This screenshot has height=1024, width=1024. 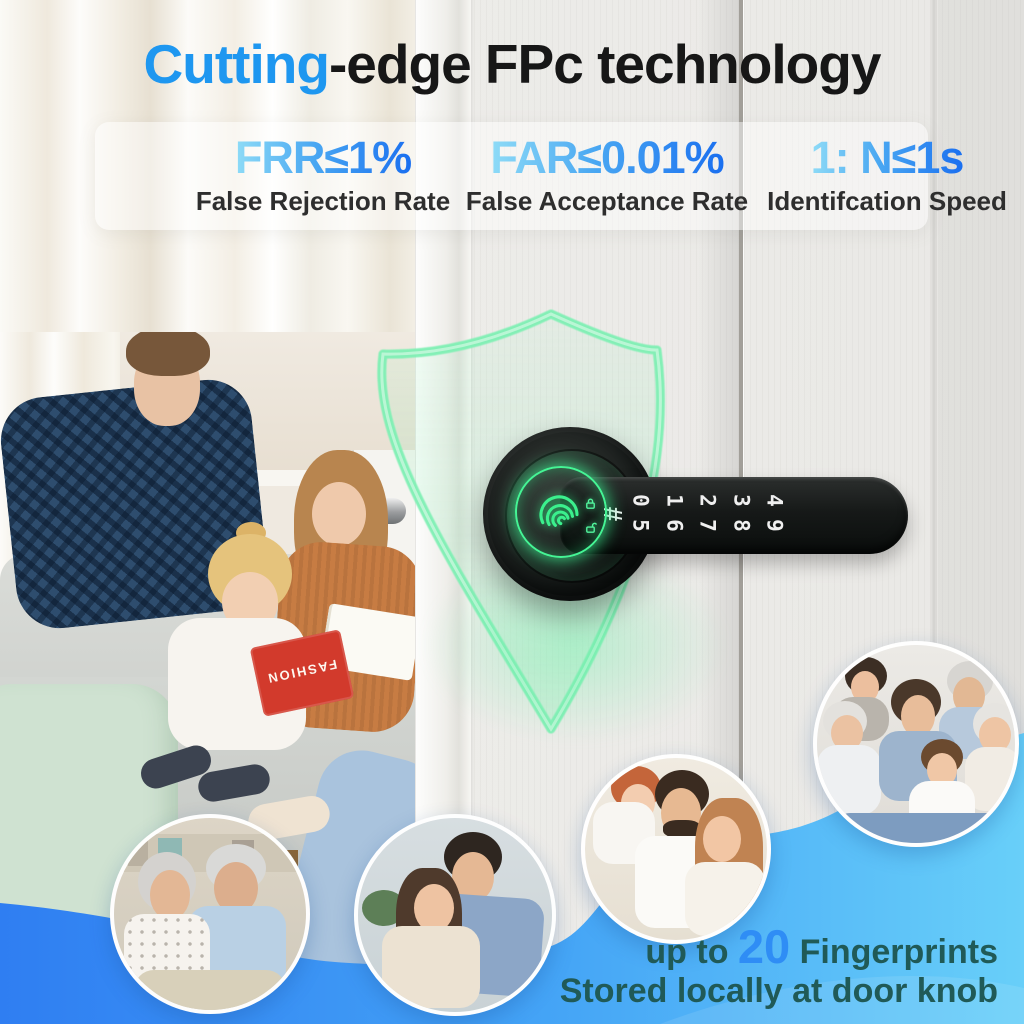 What do you see at coordinates (302, 671) in the screenshot?
I see `photo-magazine-title: FASHION` at bounding box center [302, 671].